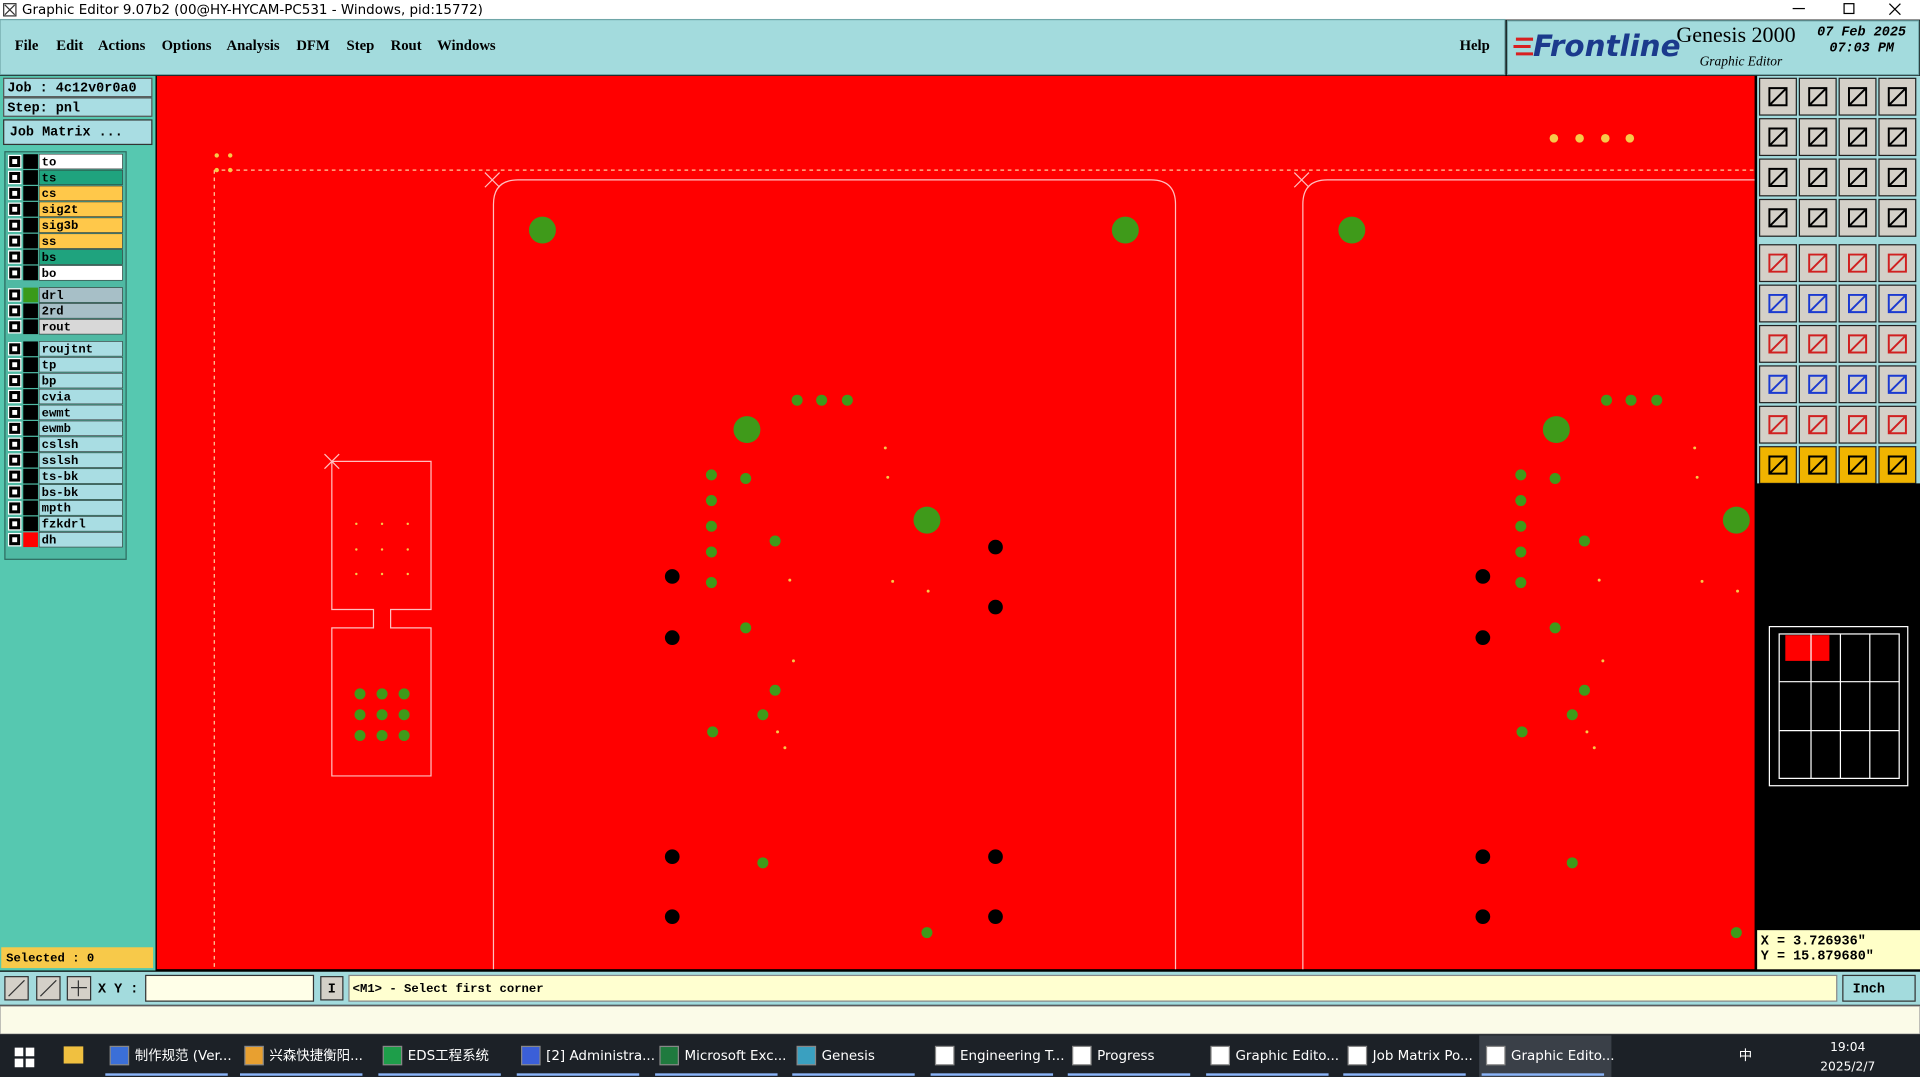 The image size is (1920, 1077). What do you see at coordinates (60, 210) in the screenshot?
I see `layer-name: sig2t` at bounding box center [60, 210].